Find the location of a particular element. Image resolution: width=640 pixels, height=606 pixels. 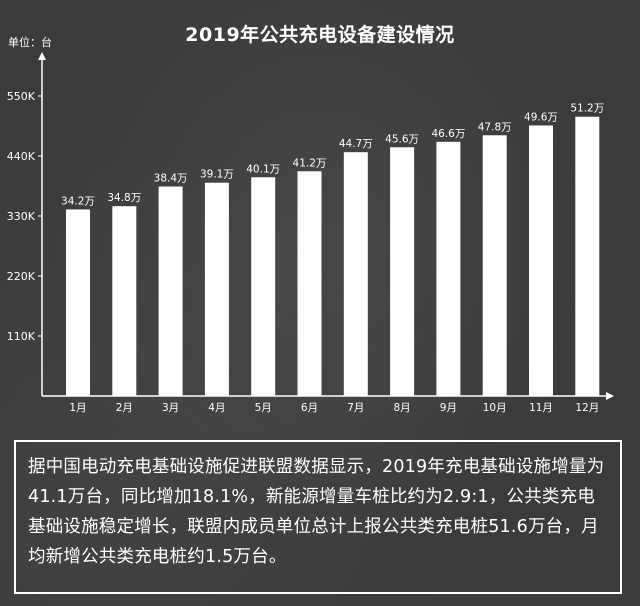

y-axis-arrow is located at coordinates (42, 56).